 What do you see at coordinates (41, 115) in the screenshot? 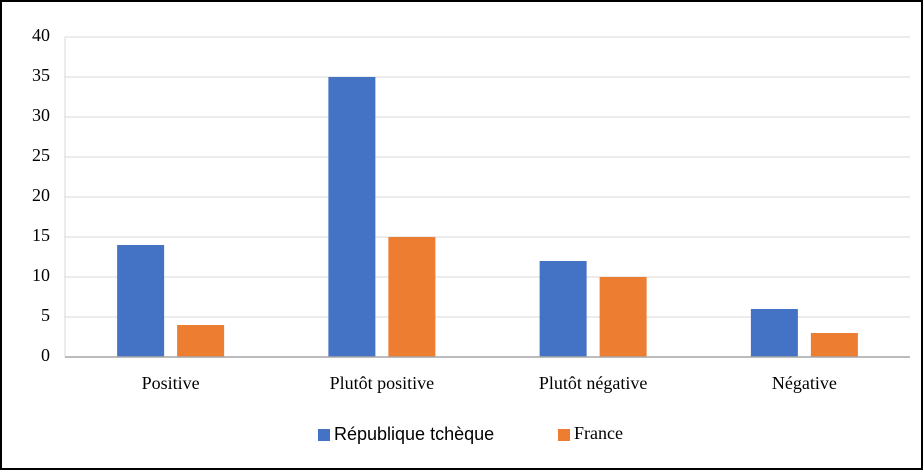
I see `y-tick-label: 30` at bounding box center [41, 115].